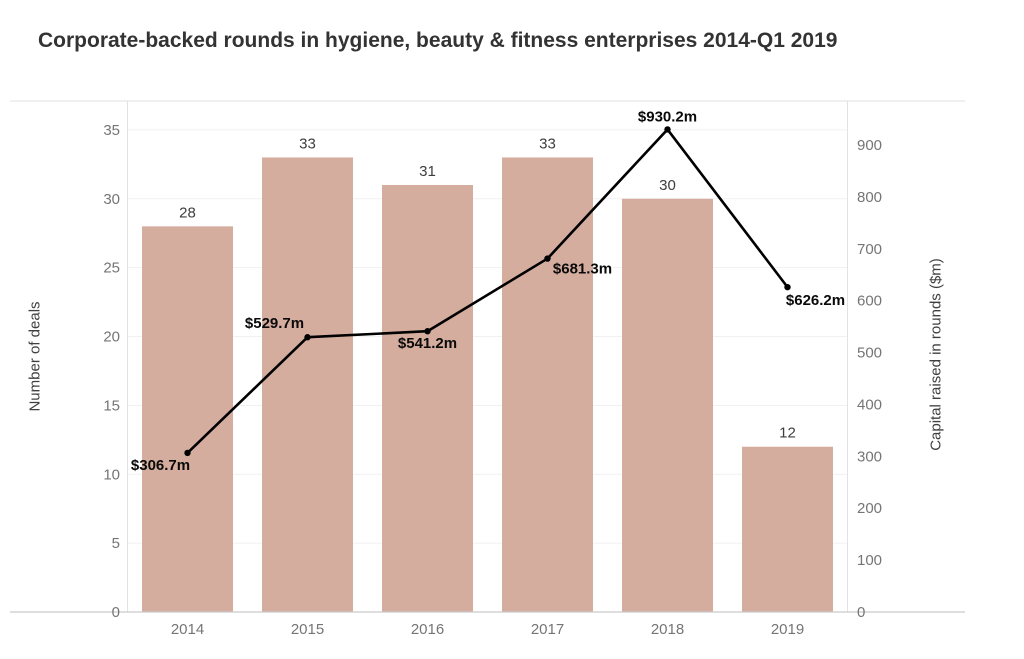 Image resolution: width=1024 pixels, height=659 pixels. I want to click on line-point-2016, so click(427, 331).